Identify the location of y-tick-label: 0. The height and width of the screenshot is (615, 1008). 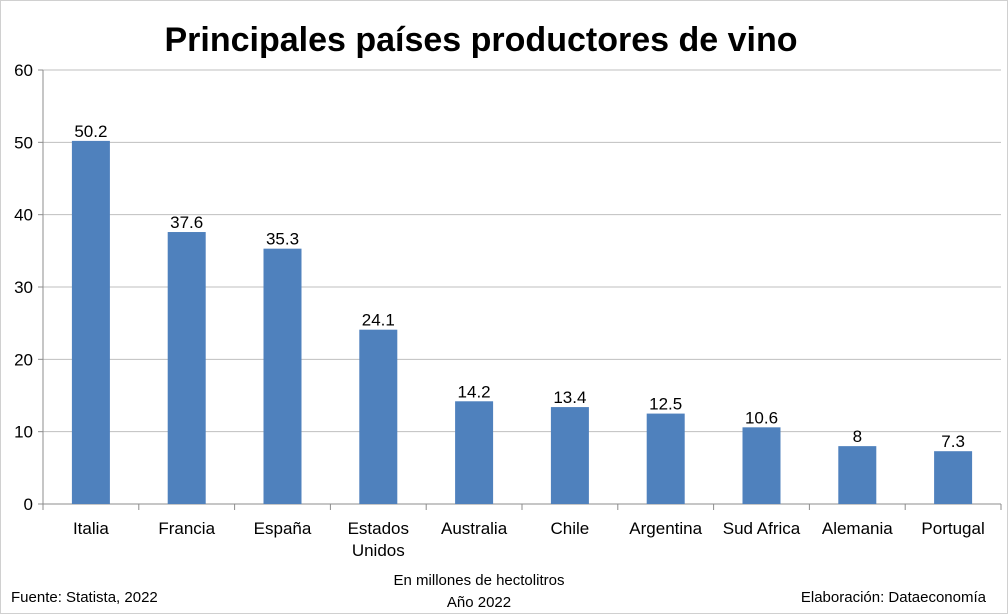
(28, 504).